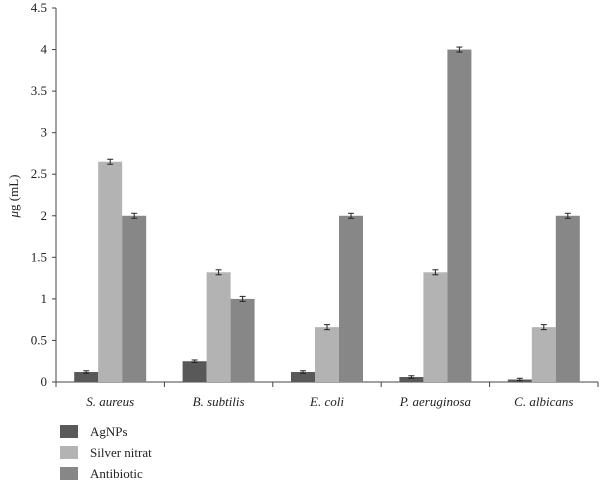 The height and width of the screenshot is (484, 600). Describe the element at coordinates (44, 49) in the screenshot. I see `y-tick-label: 4` at that location.